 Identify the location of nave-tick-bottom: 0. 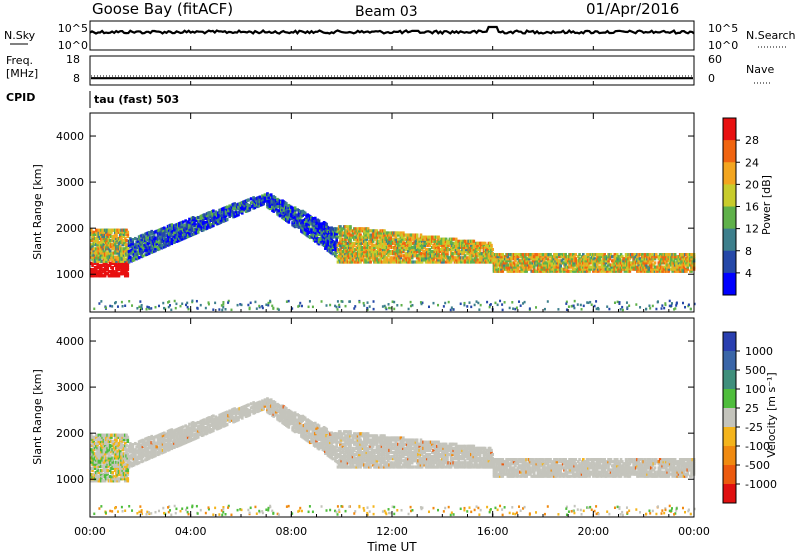
(711, 78).